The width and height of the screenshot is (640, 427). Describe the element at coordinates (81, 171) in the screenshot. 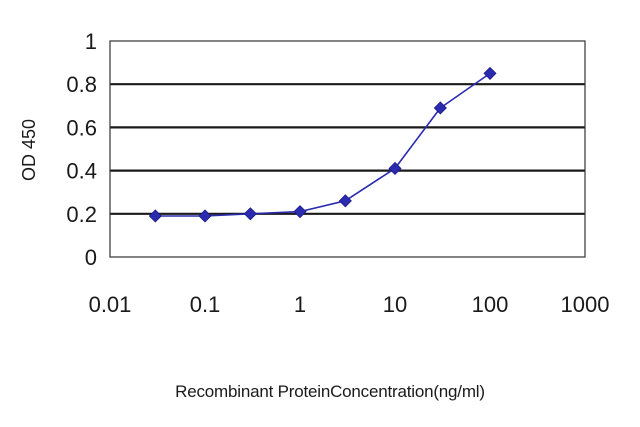

I see `y-tick-label: 0.4` at that location.